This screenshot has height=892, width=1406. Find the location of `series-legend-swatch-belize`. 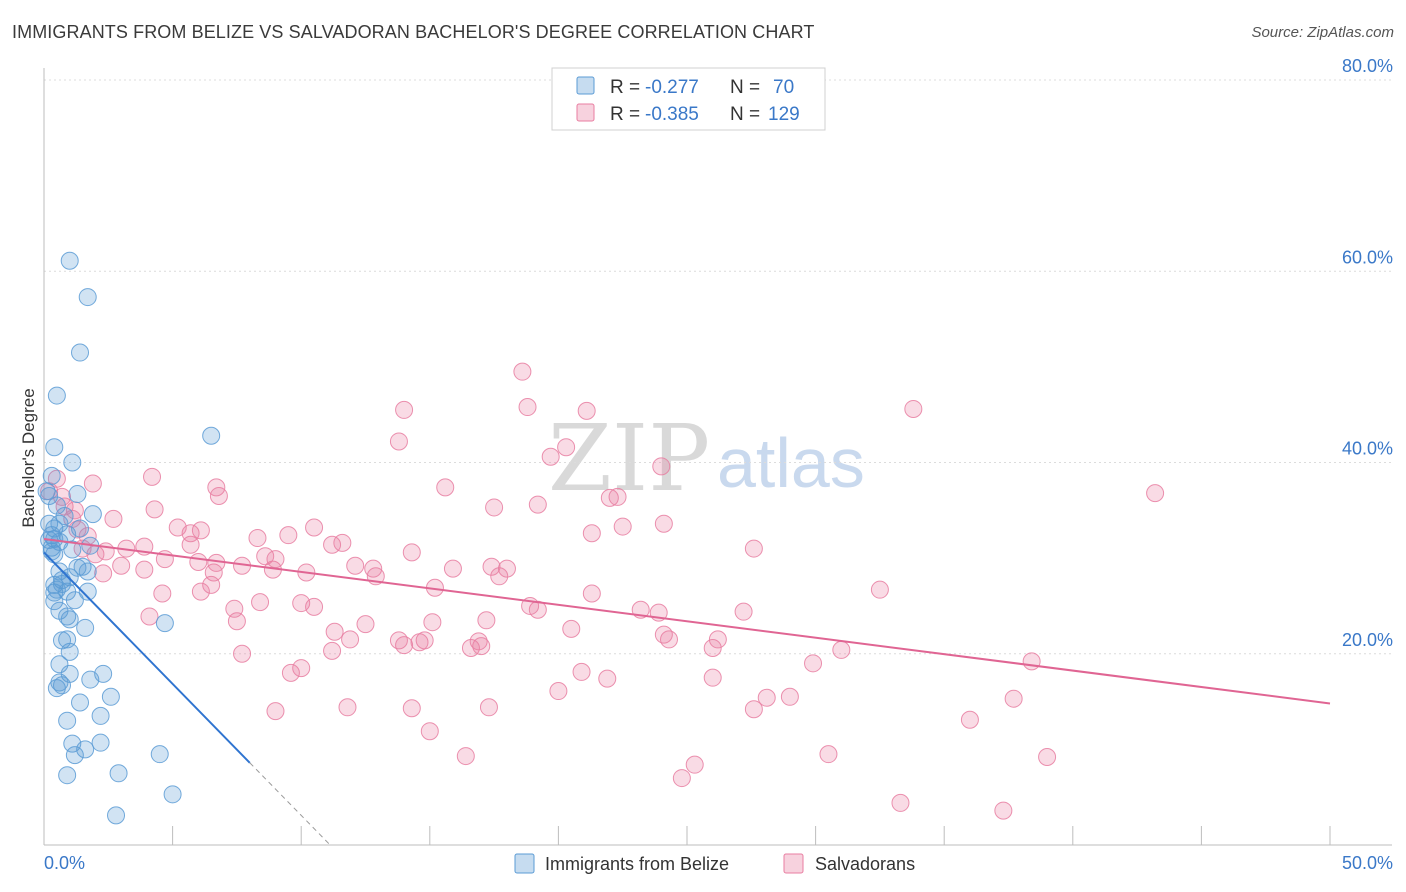

series-legend-swatch-belize is located at coordinates (524, 863).